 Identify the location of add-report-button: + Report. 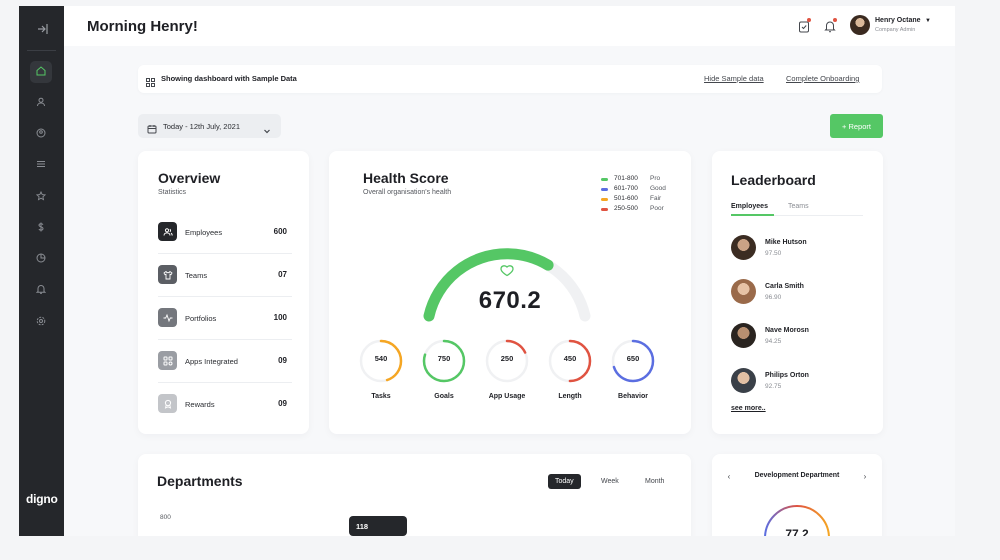
(856, 126).